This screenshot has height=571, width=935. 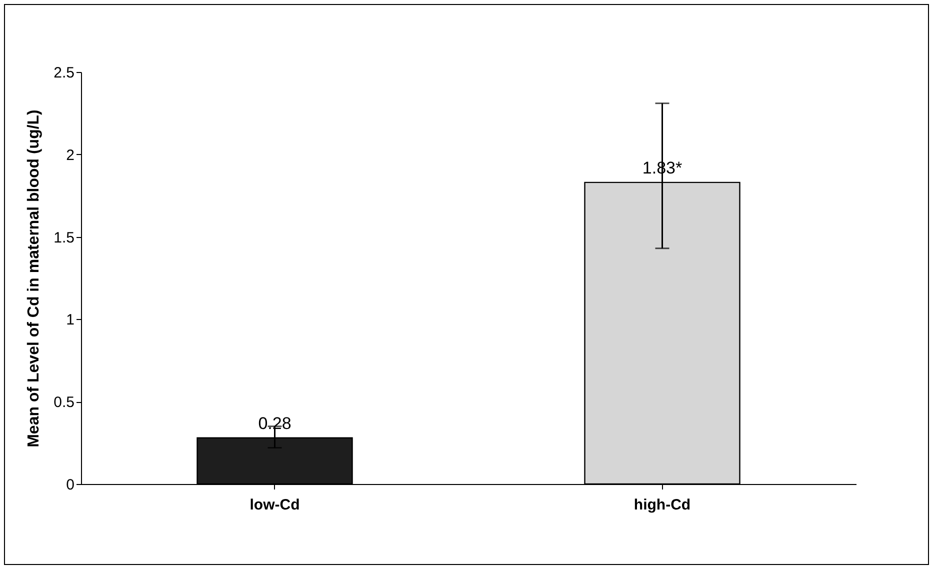 What do you see at coordinates (275, 505) in the screenshot?
I see `x-tick-label: low-Cd` at bounding box center [275, 505].